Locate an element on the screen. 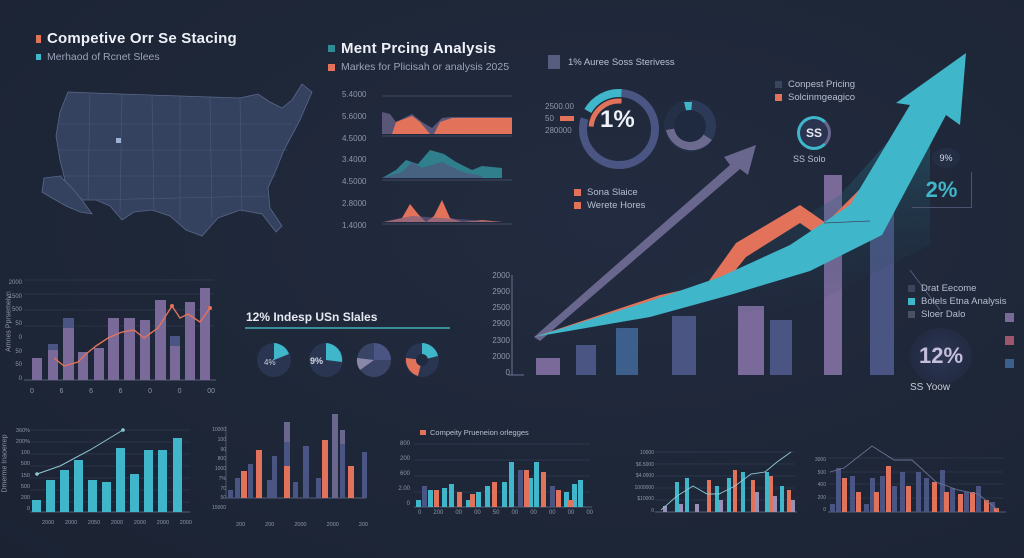 The height and width of the screenshot is (558, 1024). donut-chart is located at coordinates (618, 129).